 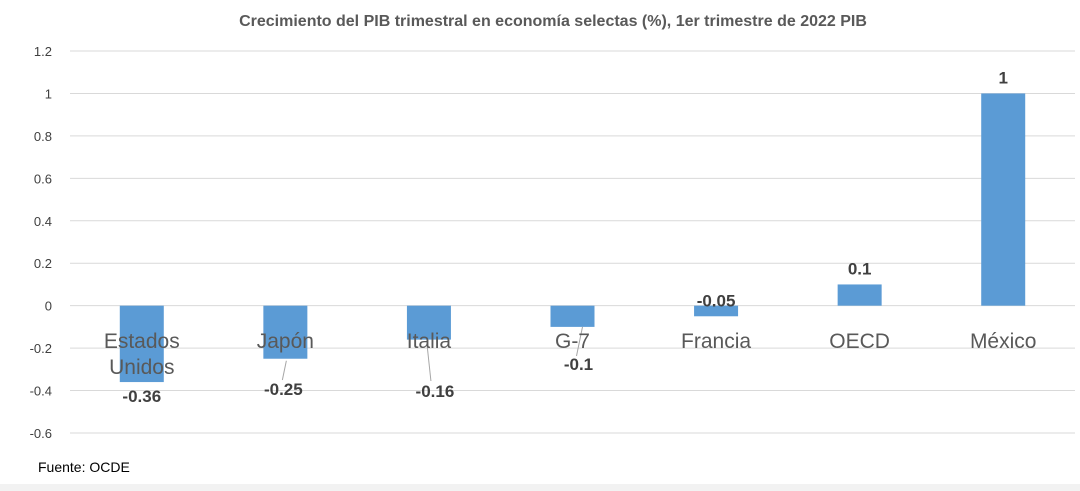 I want to click on data-label: 1, so click(x=1002, y=77).